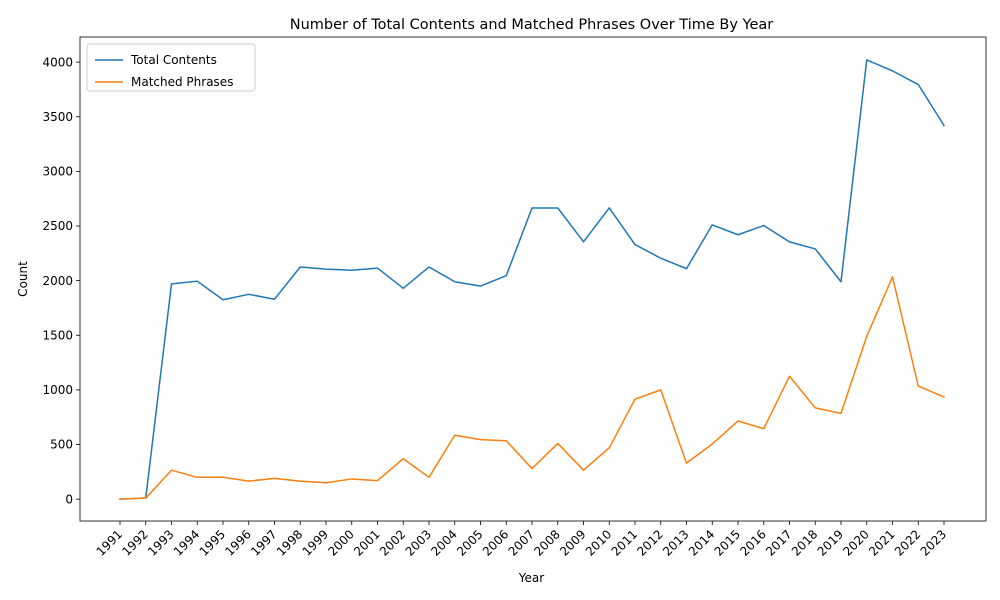  I want to click on y-tick-label: 2500, so click(57, 226).